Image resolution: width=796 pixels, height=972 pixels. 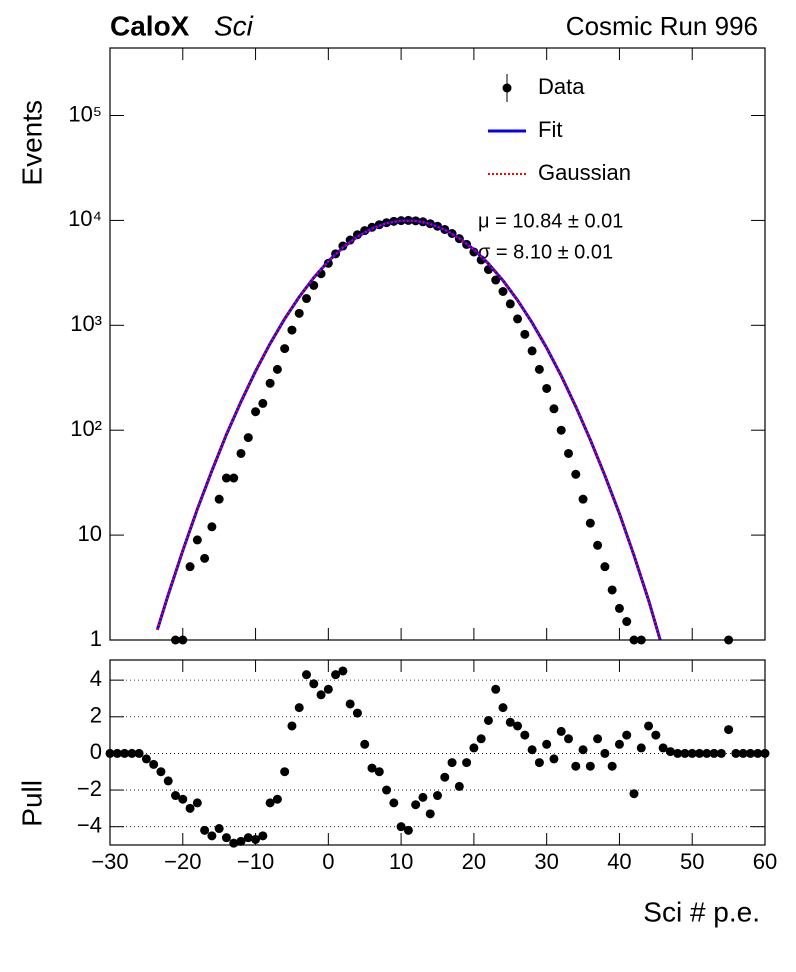 I want to click on y-tick-label: 0, so click(x=96, y=751).